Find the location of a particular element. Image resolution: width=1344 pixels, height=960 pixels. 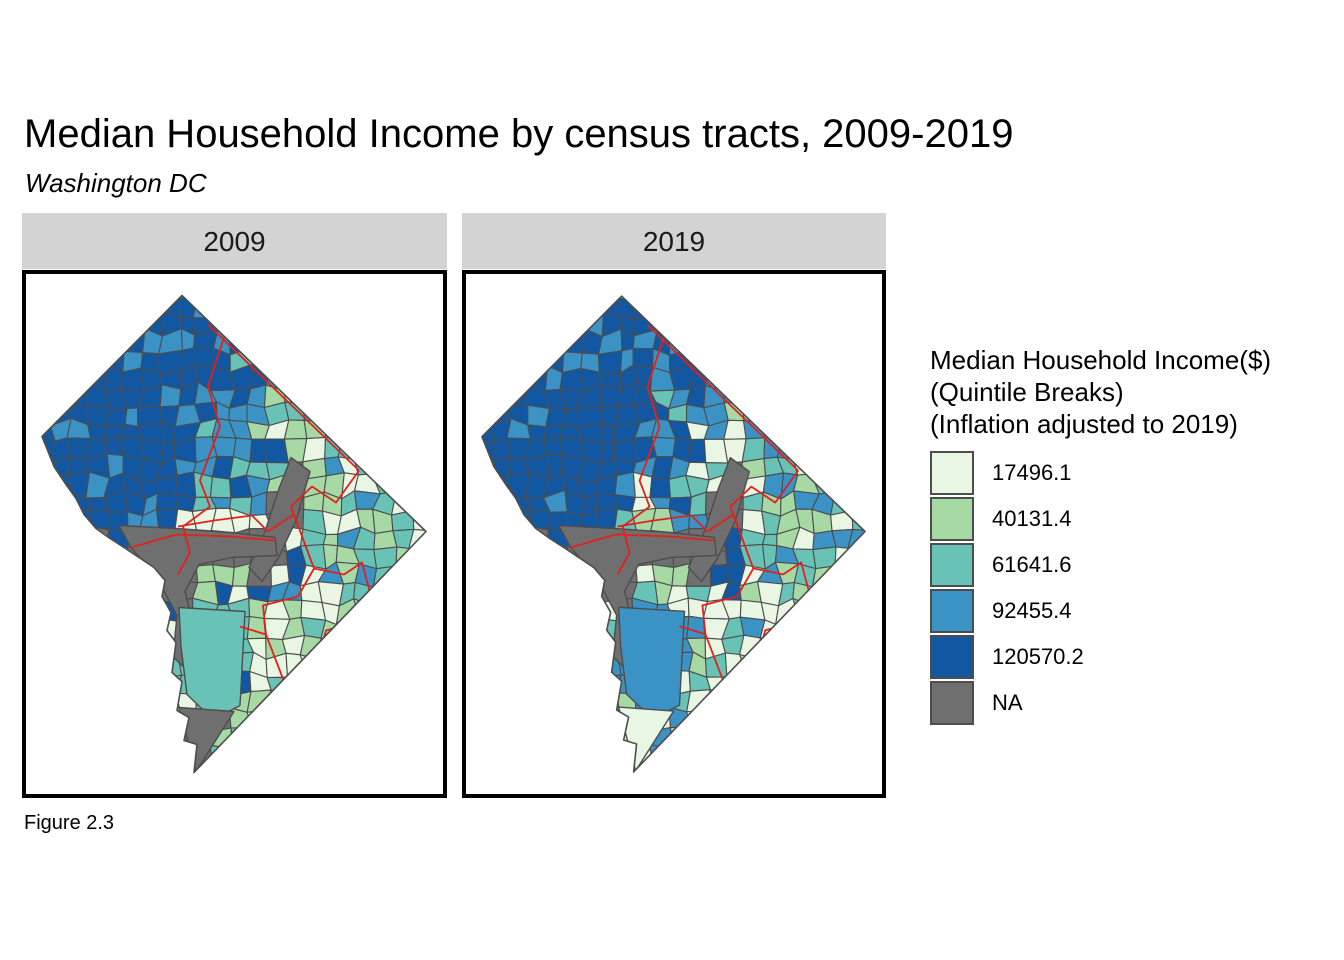

legend-title-line: (Quintile Breaks) is located at coordinates (1027, 392).